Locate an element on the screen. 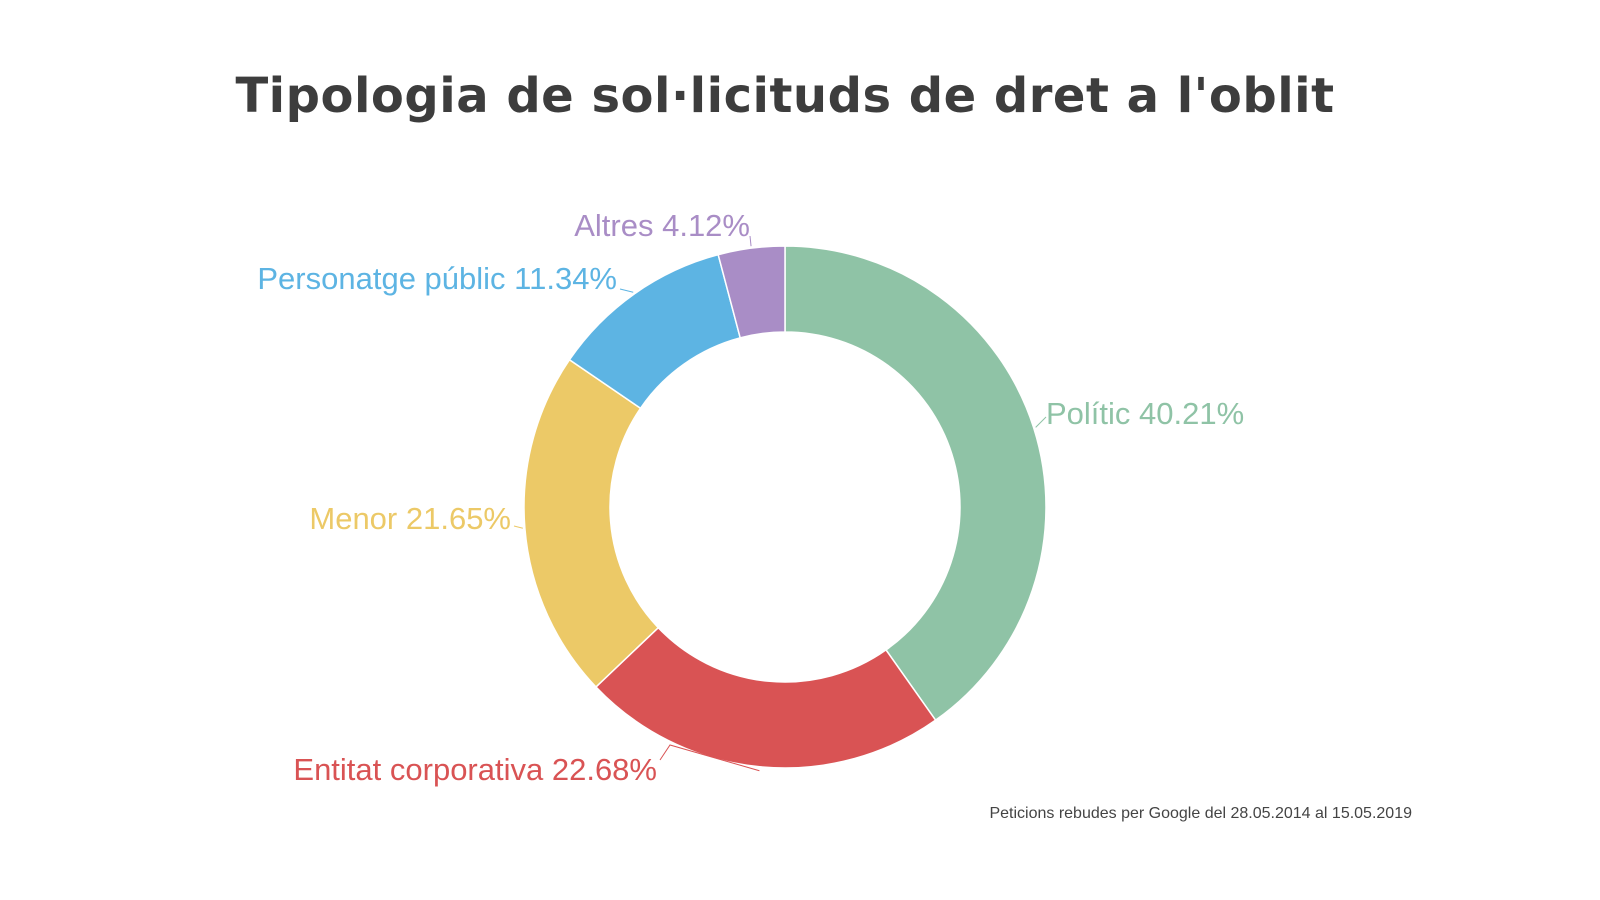 The width and height of the screenshot is (1600, 900). slice-pol-tic is located at coordinates (915, 483).